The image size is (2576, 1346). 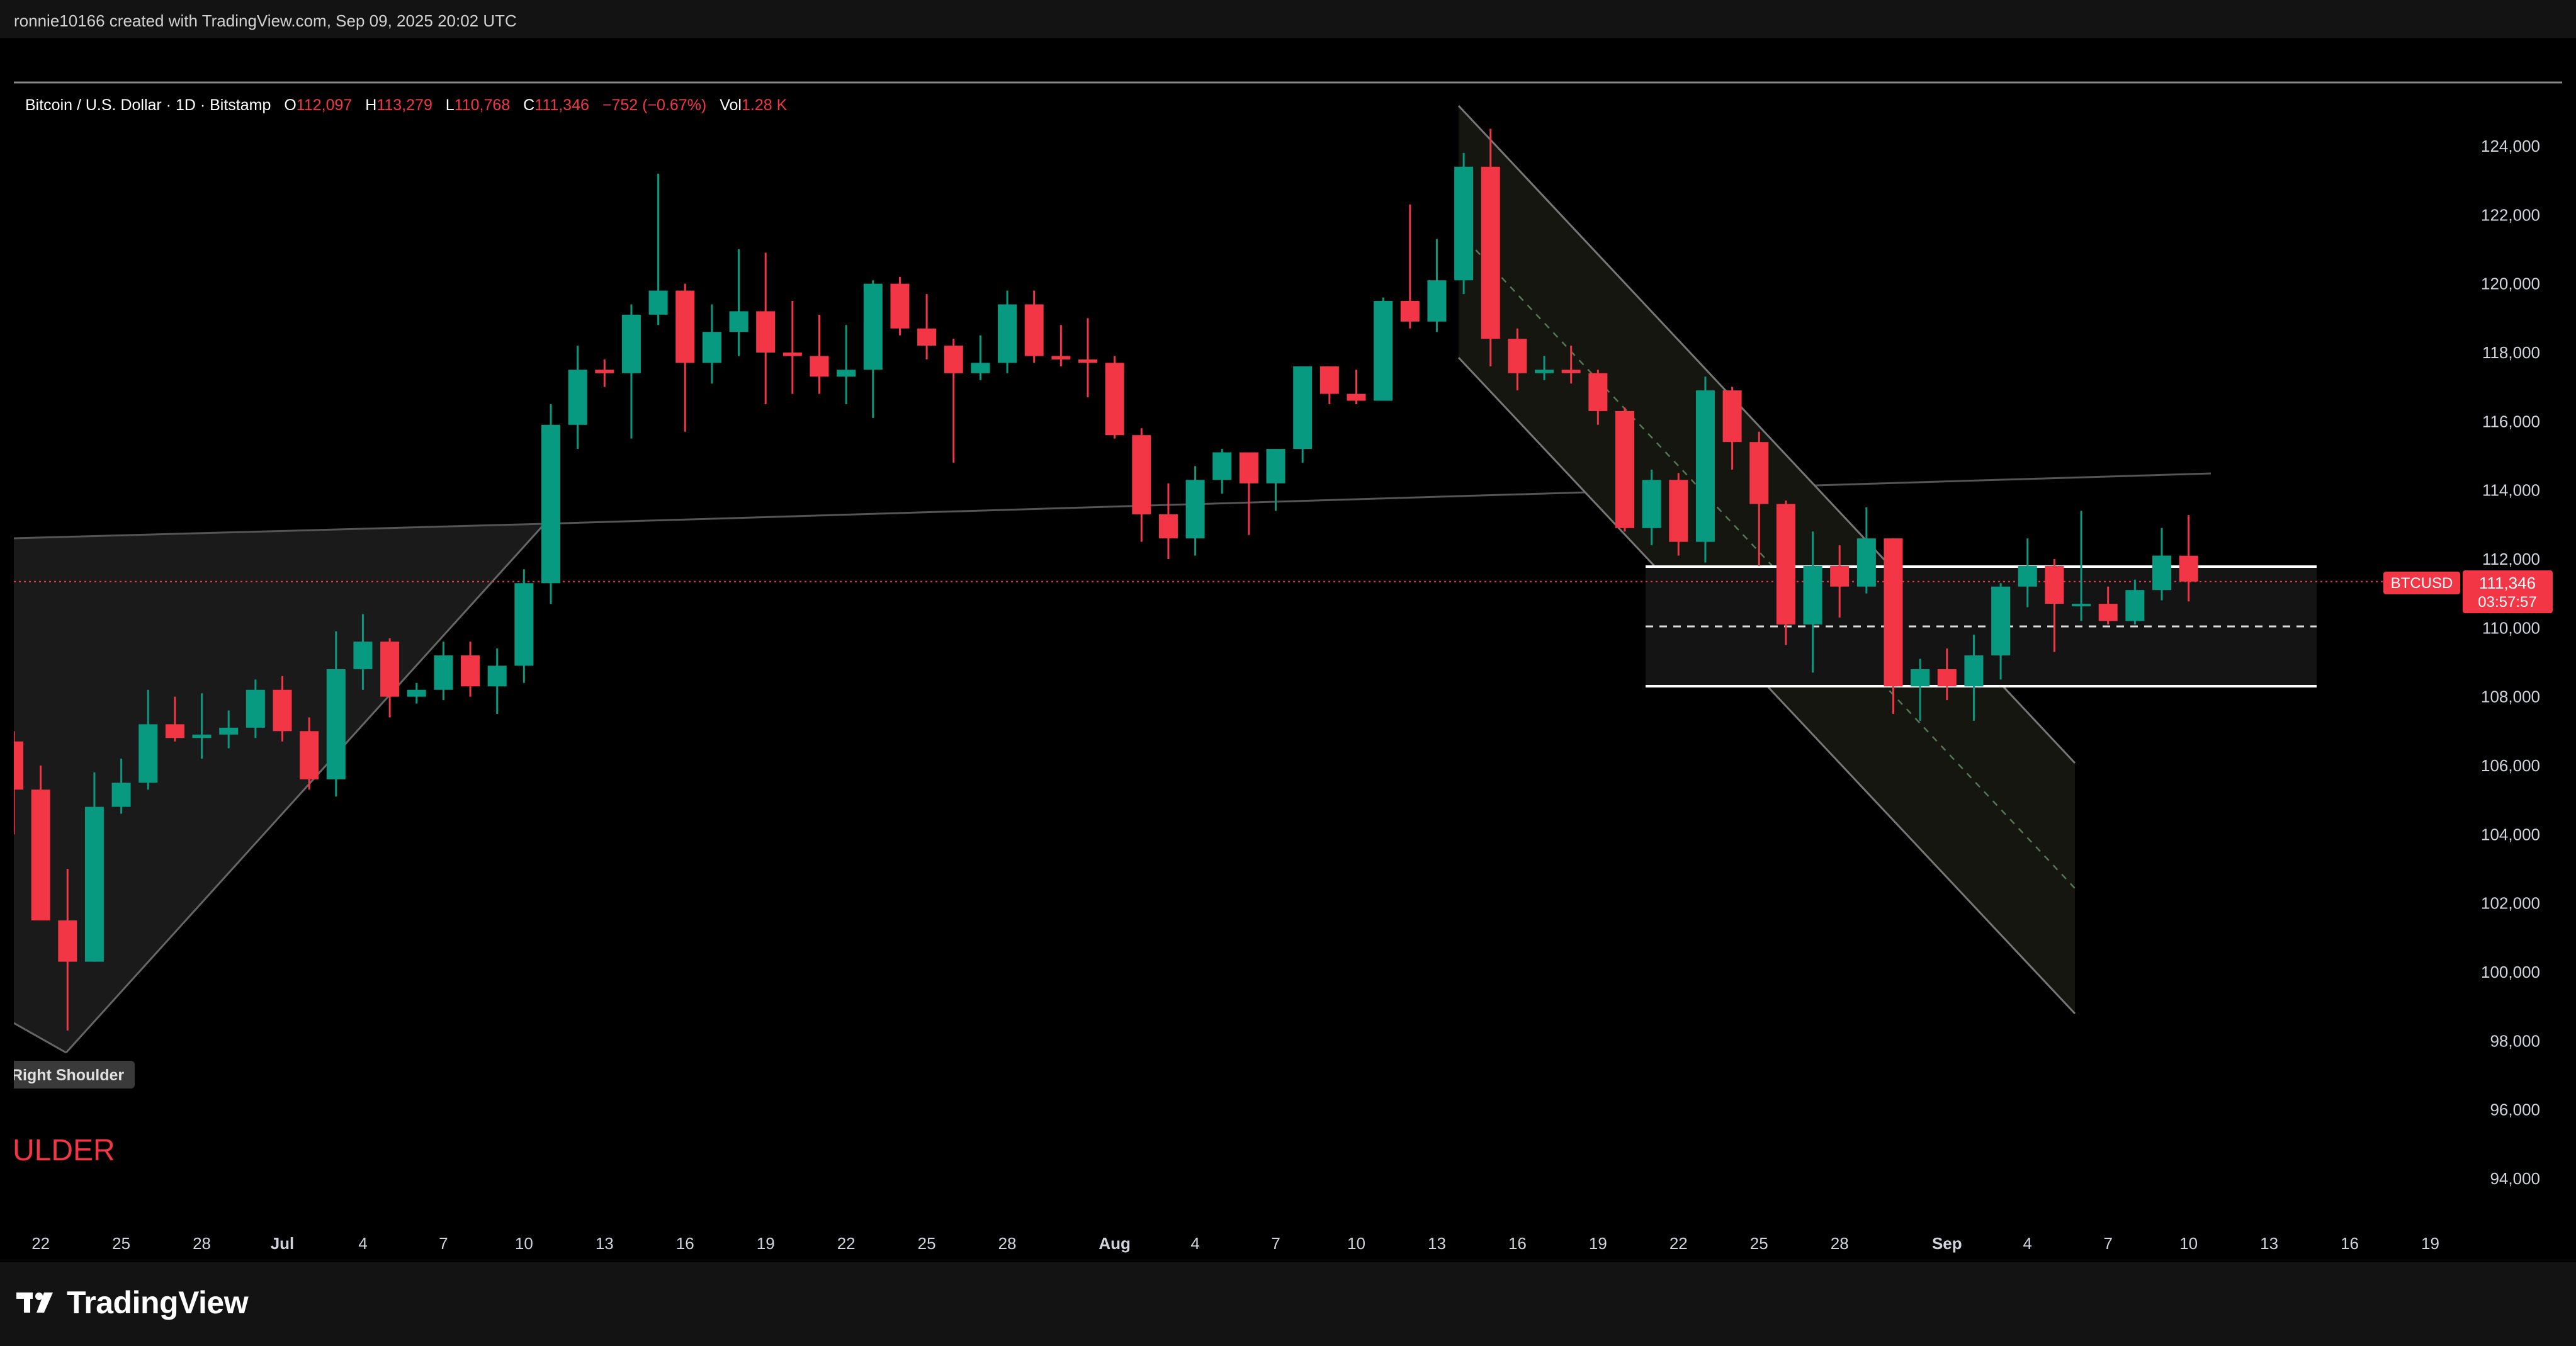 What do you see at coordinates (70, 1075) in the screenshot?
I see `right-shoulder-label: Right Shoulder` at bounding box center [70, 1075].